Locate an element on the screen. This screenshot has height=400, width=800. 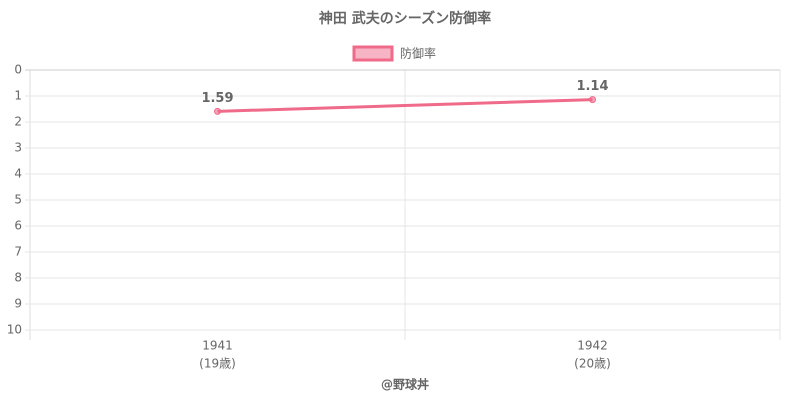
y-tick-label: 4 is located at coordinates (18, 174).